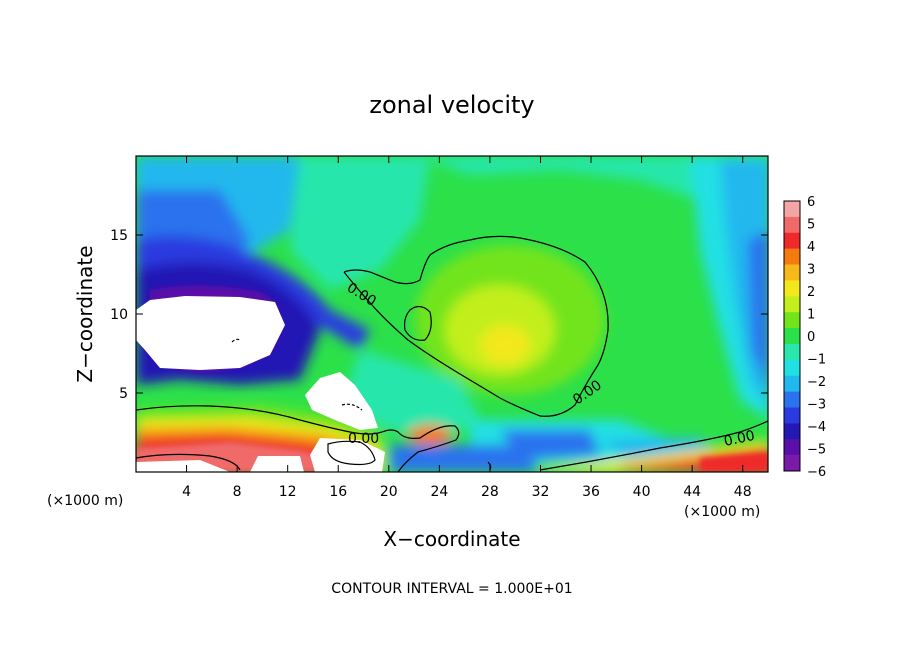  I want to click on x-axis-label: X−coordinate, so click(451, 539).